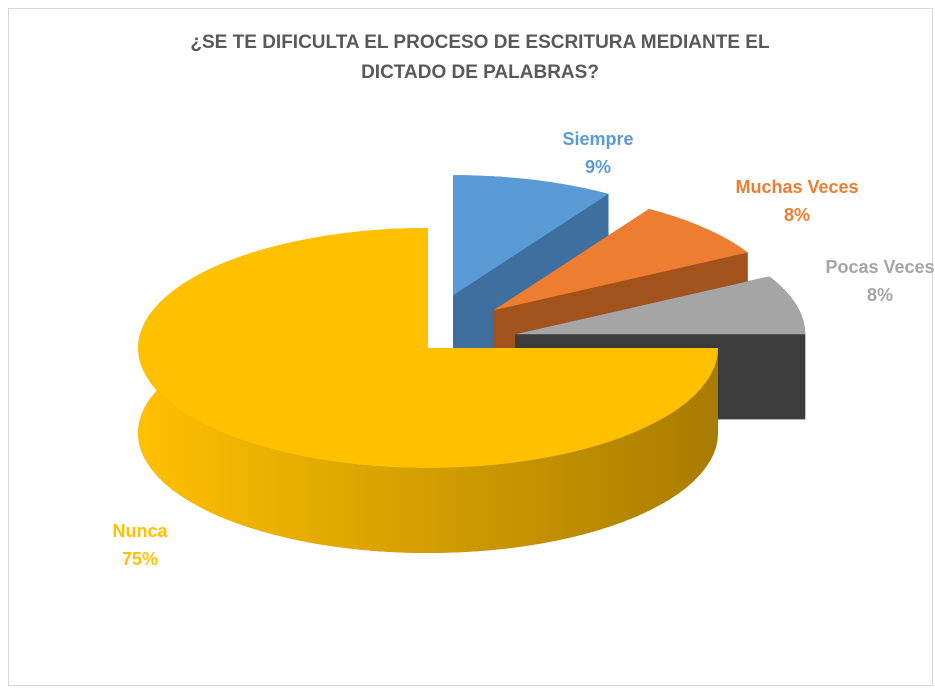  I want to click on slice-value-label: 75%, so click(140, 559).